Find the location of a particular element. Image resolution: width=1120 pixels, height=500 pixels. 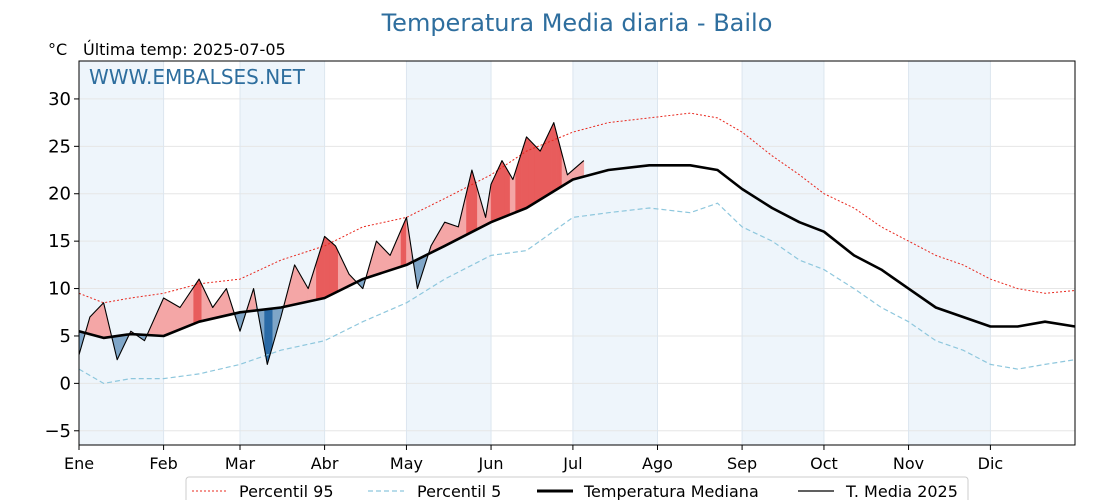

legend-label-median: Temperatura Mediana is located at coordinates (671, 491).